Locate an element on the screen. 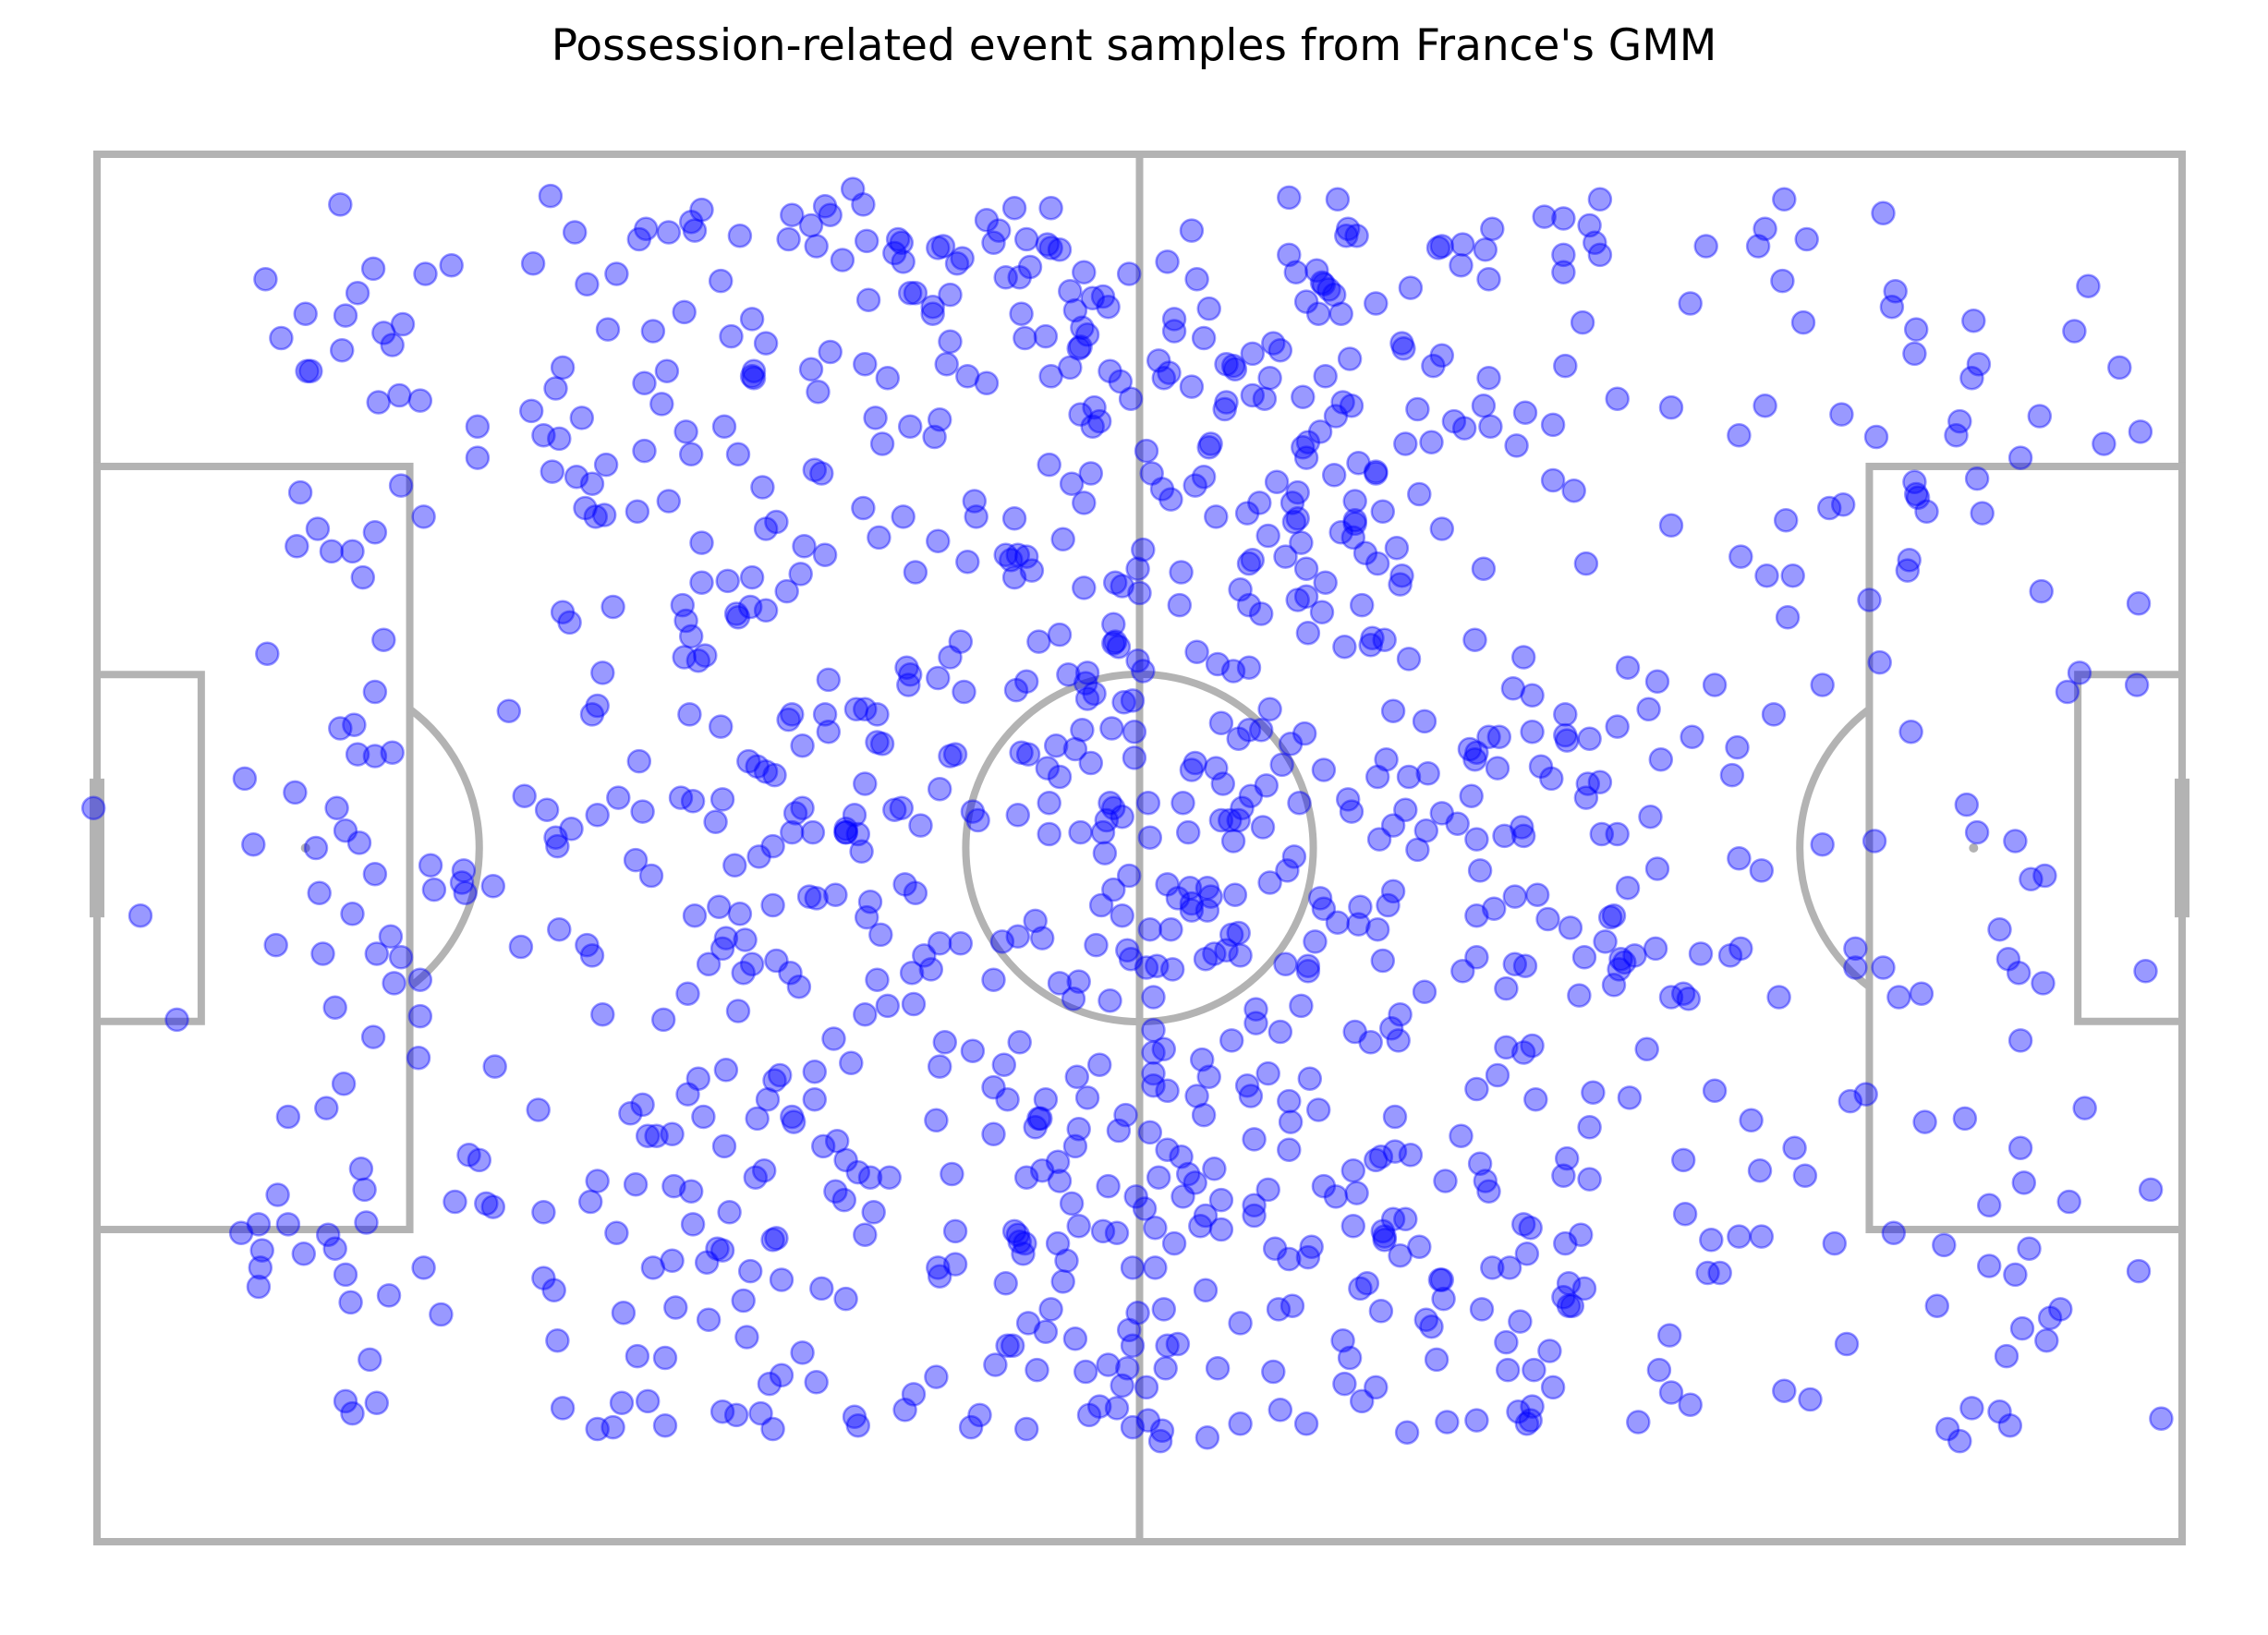 The height and width of the screenshot is (1635, 2268). right-penalty-arc is located at coordinates (1834, 848).